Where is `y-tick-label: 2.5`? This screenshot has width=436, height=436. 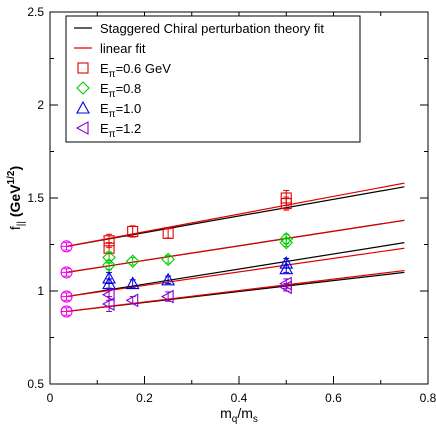 y-tick-label: 2.5 is located at coordinates (35, 12).